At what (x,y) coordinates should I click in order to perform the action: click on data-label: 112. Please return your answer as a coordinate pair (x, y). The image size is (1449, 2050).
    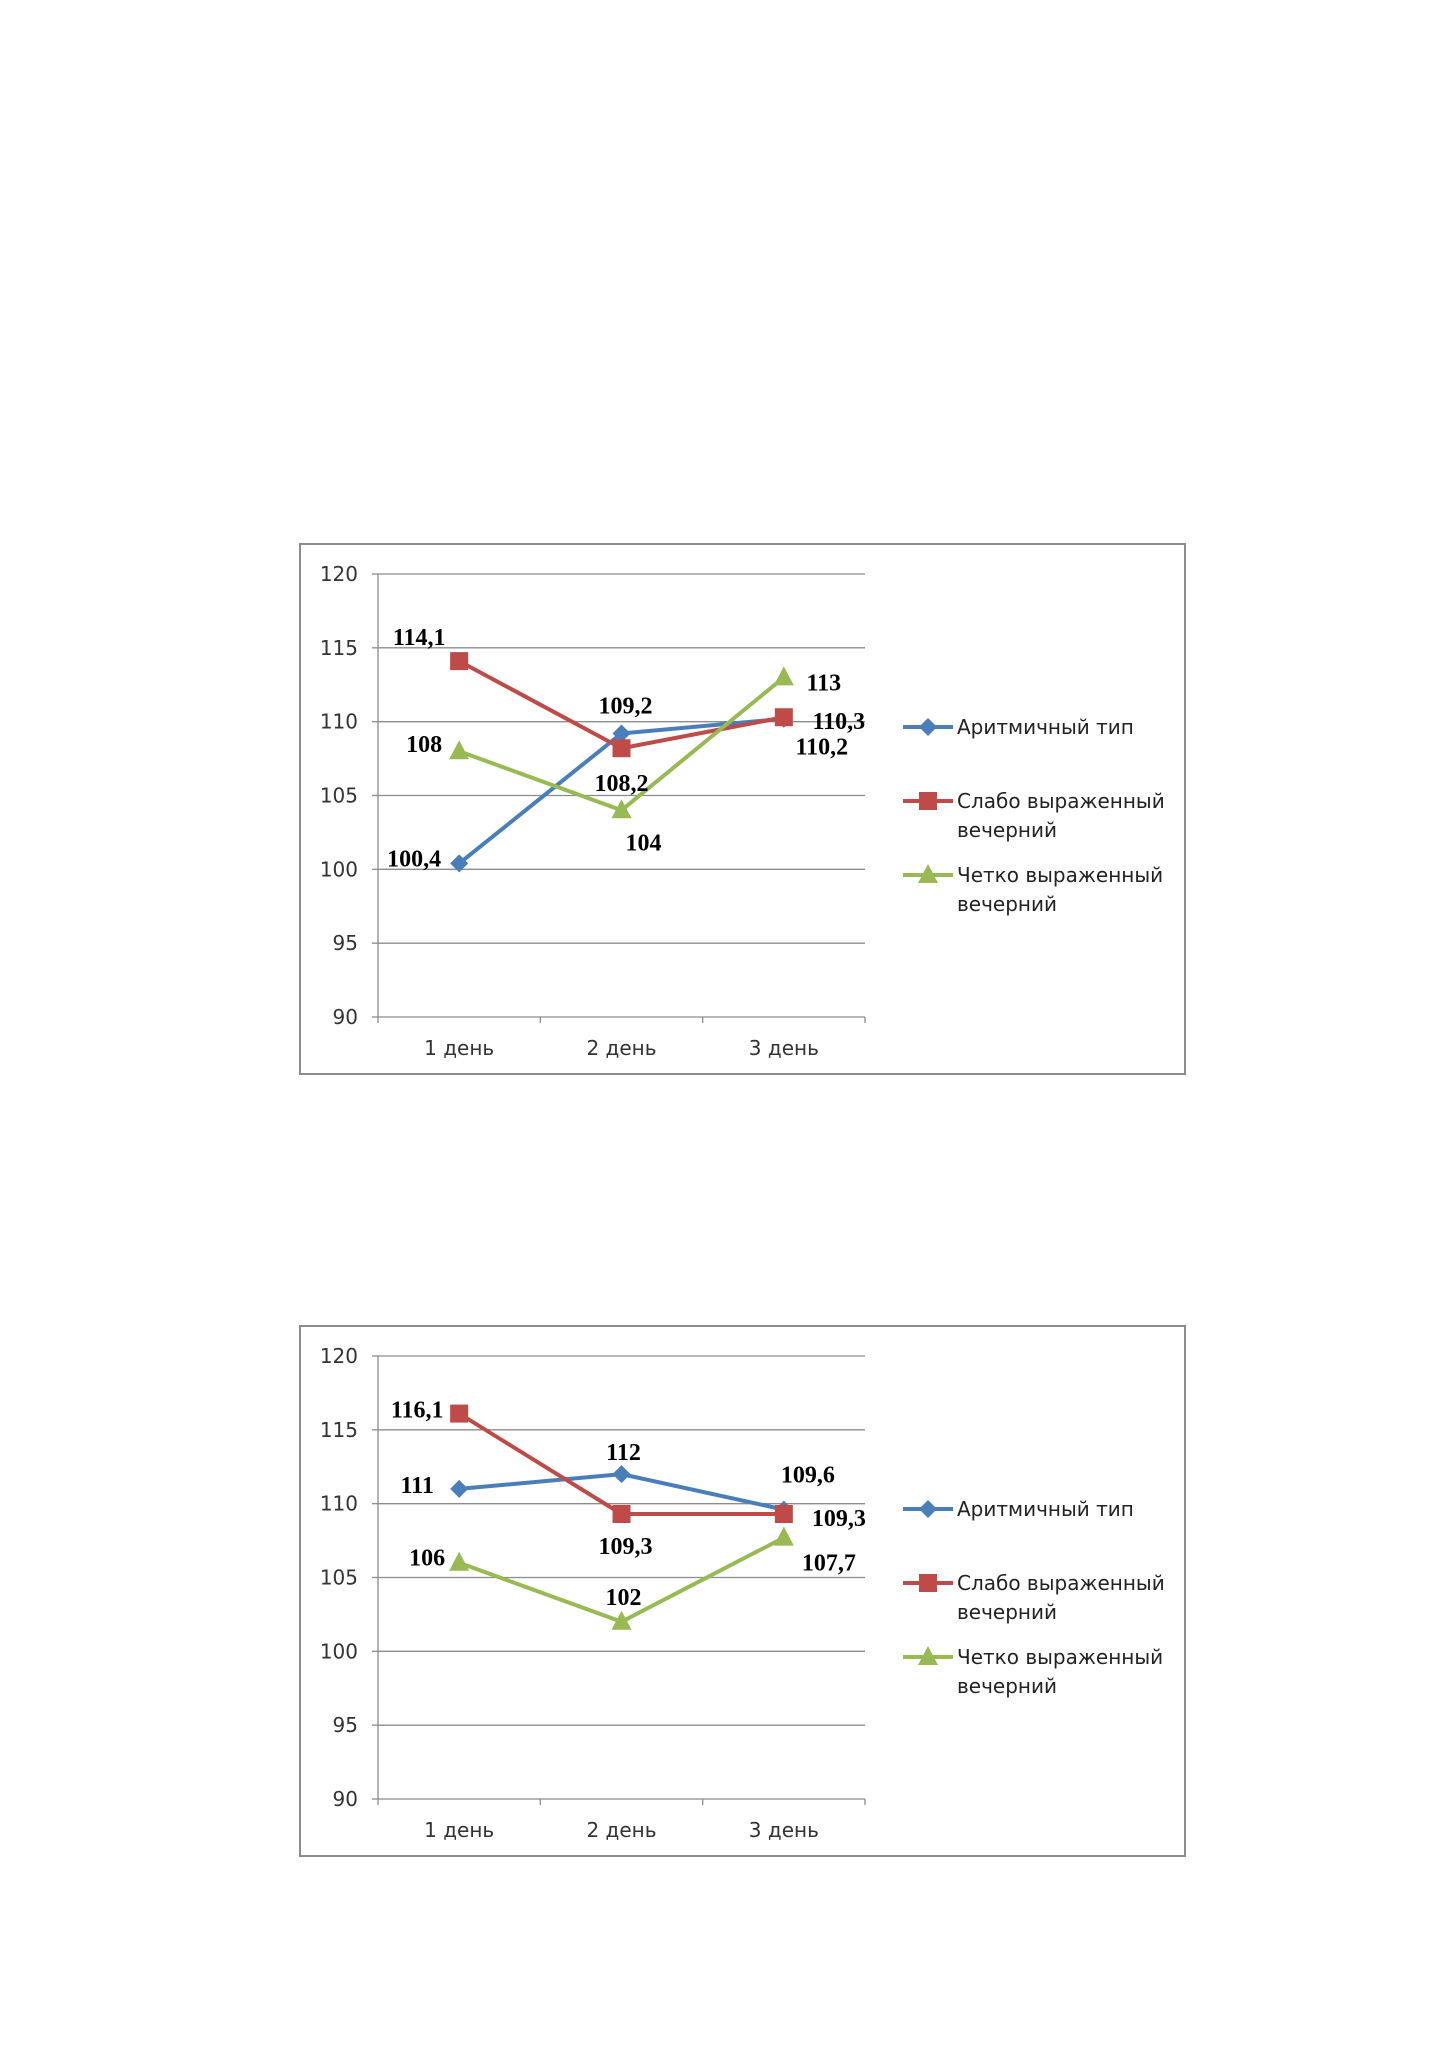
    Looking at the image, I should click on (623, 1453).